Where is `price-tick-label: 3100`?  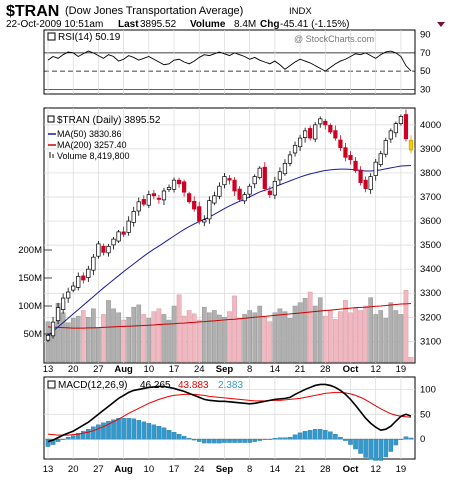
price-tick-label: 3100 is located at coordinates (430, 341).